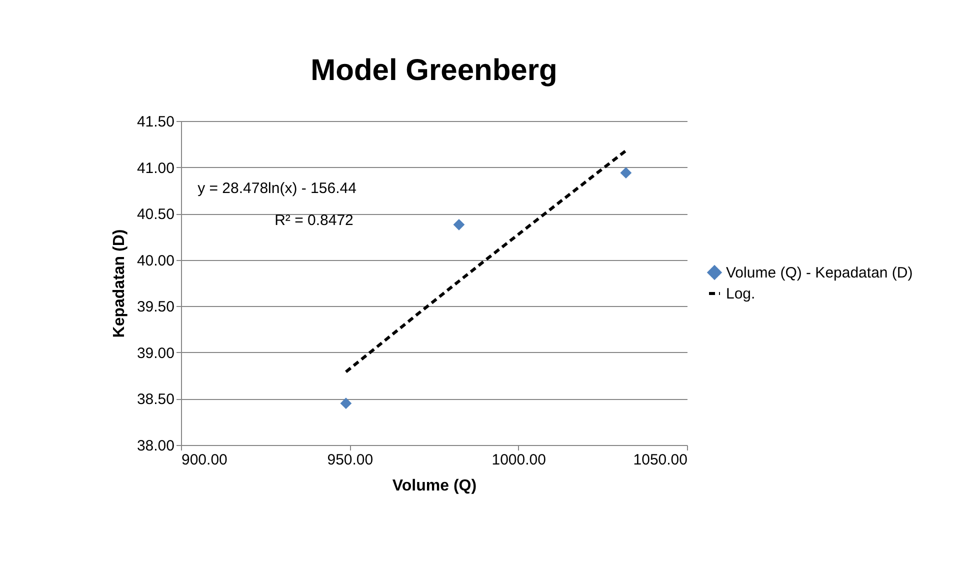 Image resolution: width=958 pixels, height=581 pixels. What do you see at coordinates (155, 446) in the screenshot?
I see `y-tick-label: 38.00` at bounding box center [155, 446].